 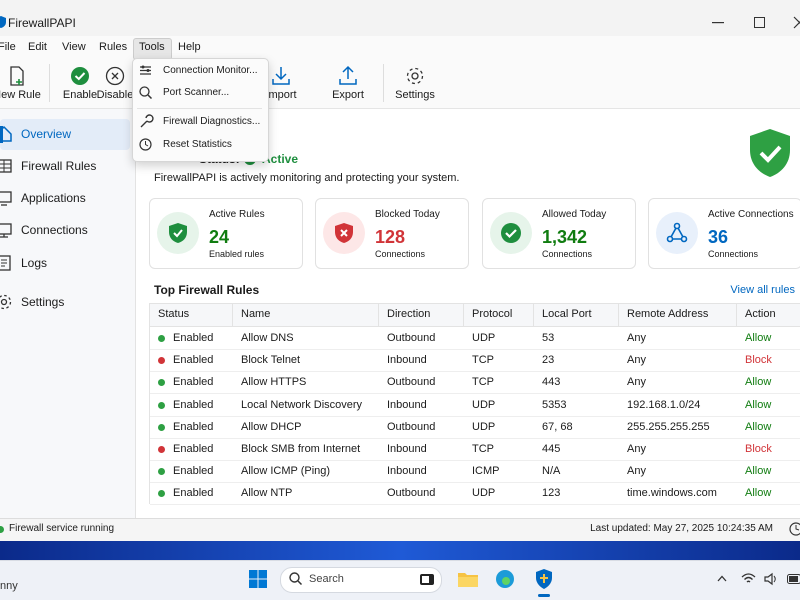 What do you see at coordinates (722, 578) in the screenshot?
I see `tray-chevron` at bounding box center [722, 578].